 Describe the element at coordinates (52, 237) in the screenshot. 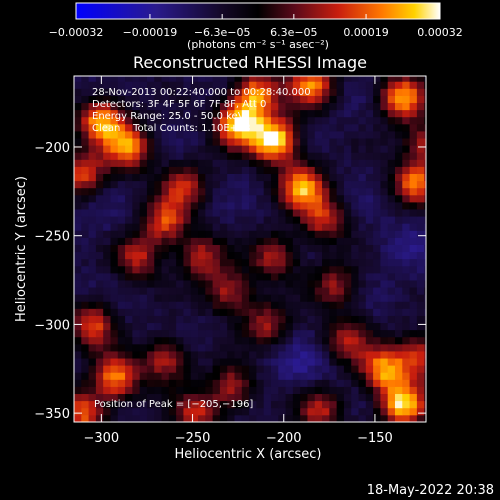

I see `y-tick-label: −250` at that location.